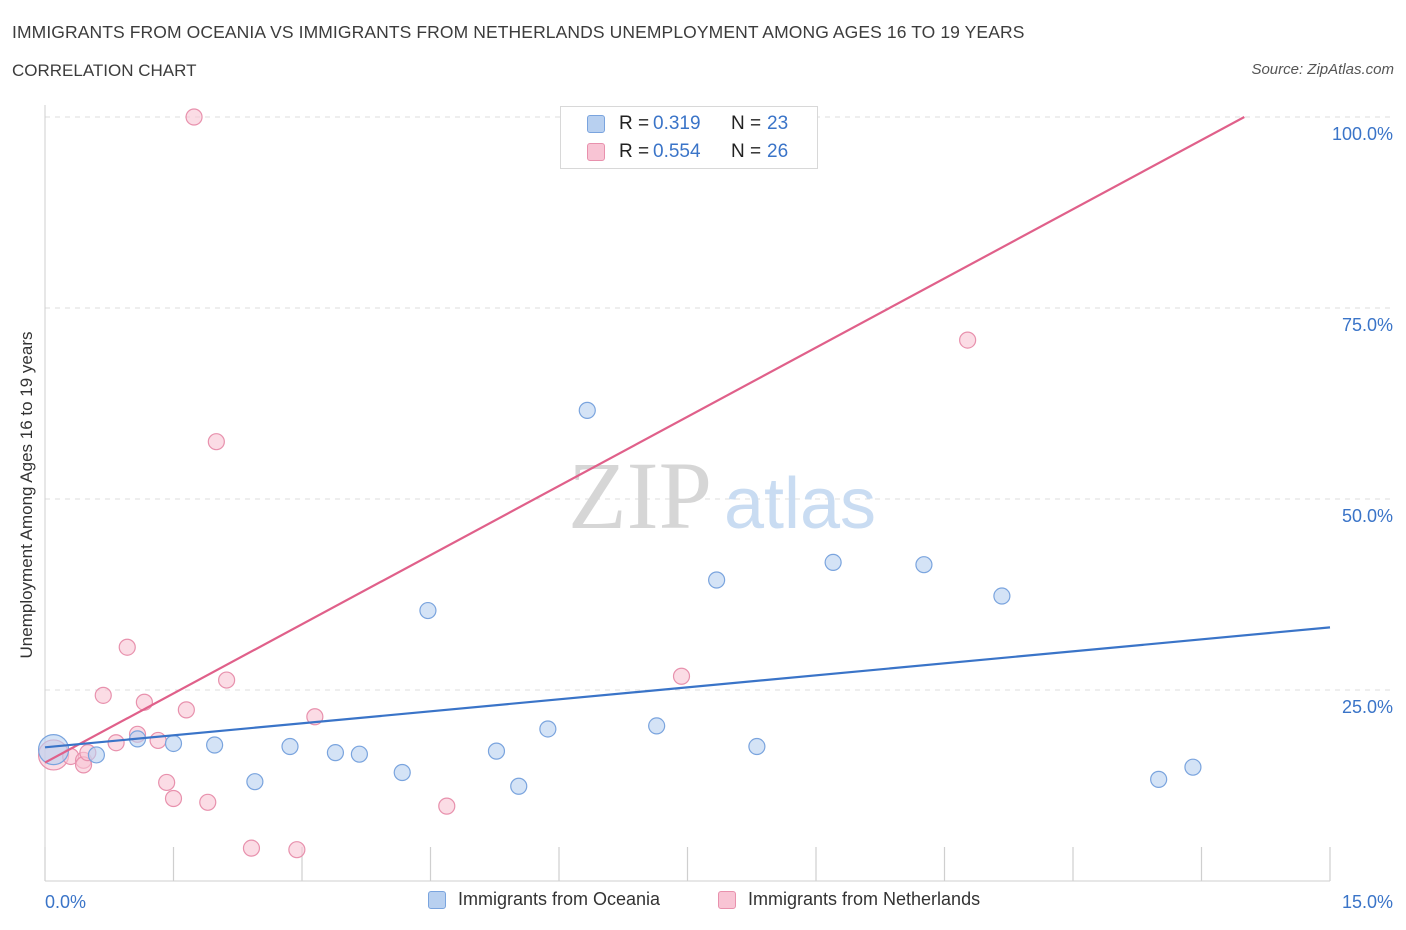  I want to click on stats-legend-box: R = 0.319 N = 23 R = 0.554 N = 26, so click(689, 137).